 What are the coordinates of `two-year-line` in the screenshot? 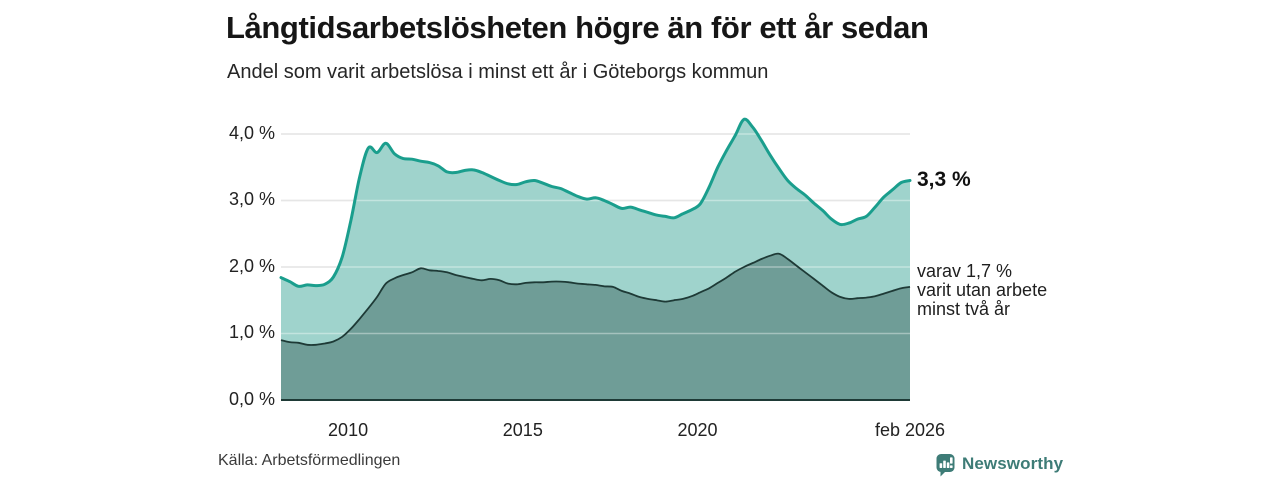 It's located at (595, 299).